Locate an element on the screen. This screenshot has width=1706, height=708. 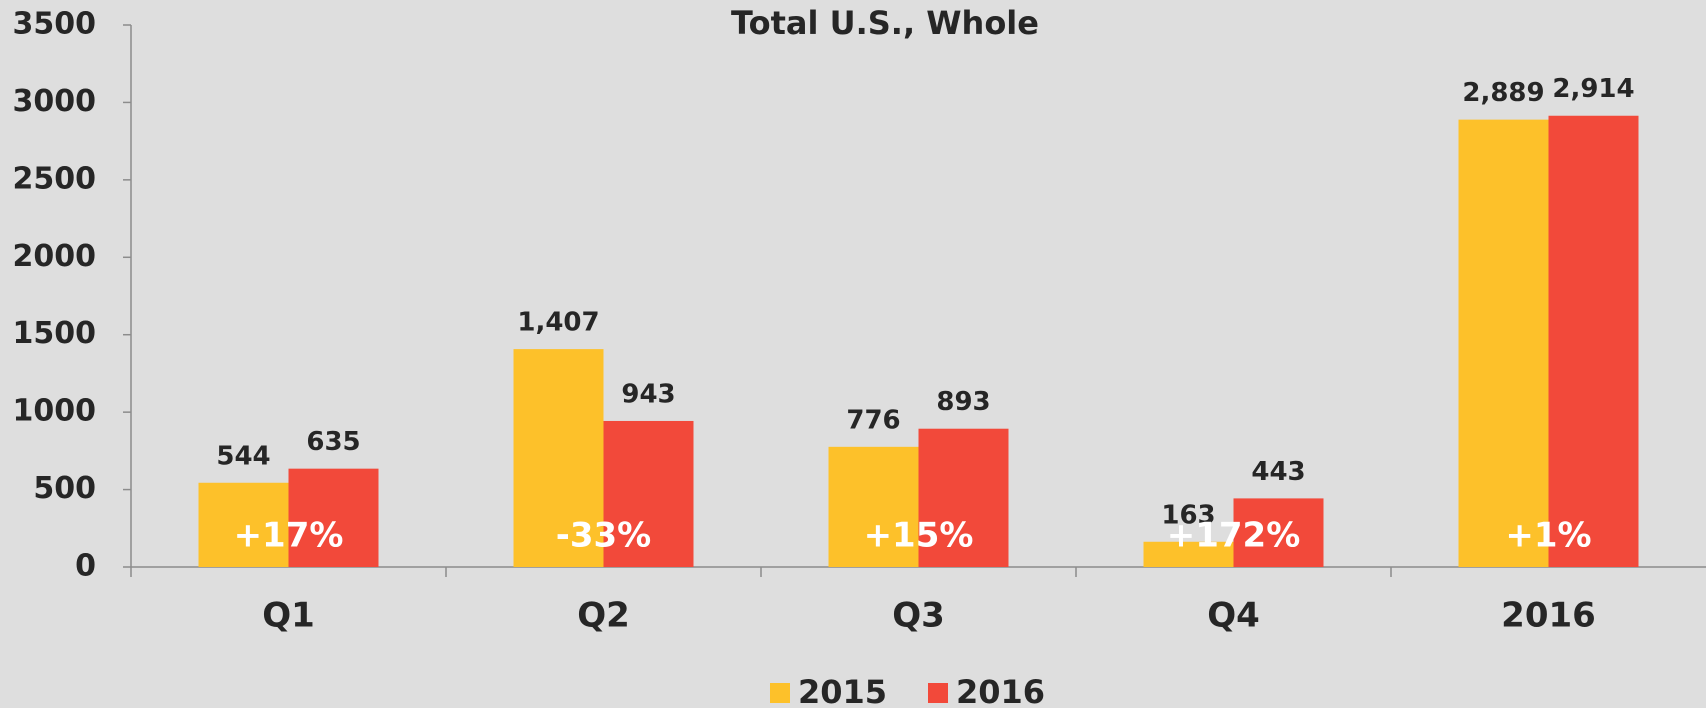
value-label: 544 is located at coordinates (243, 456).